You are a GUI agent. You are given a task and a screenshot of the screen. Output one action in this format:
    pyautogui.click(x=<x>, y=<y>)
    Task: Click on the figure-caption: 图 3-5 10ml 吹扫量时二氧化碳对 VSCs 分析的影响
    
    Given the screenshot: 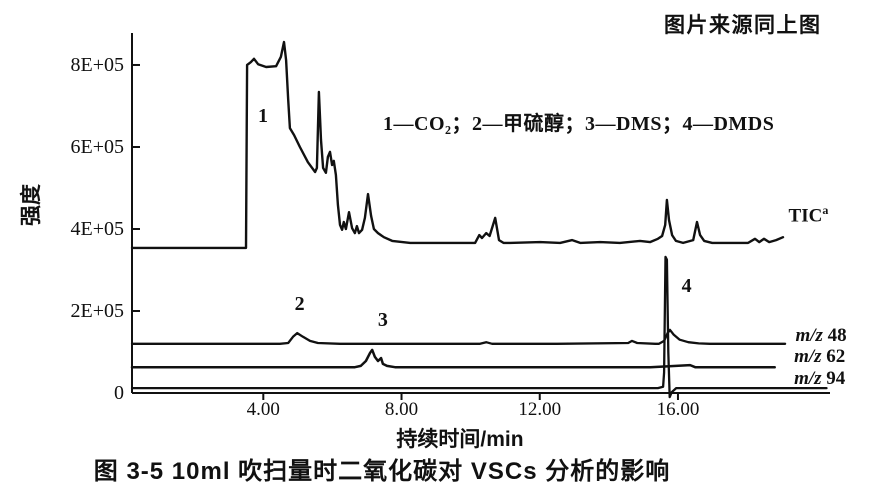 What is the action you would take?
    pyautogui.click(x=382, y=471)
    